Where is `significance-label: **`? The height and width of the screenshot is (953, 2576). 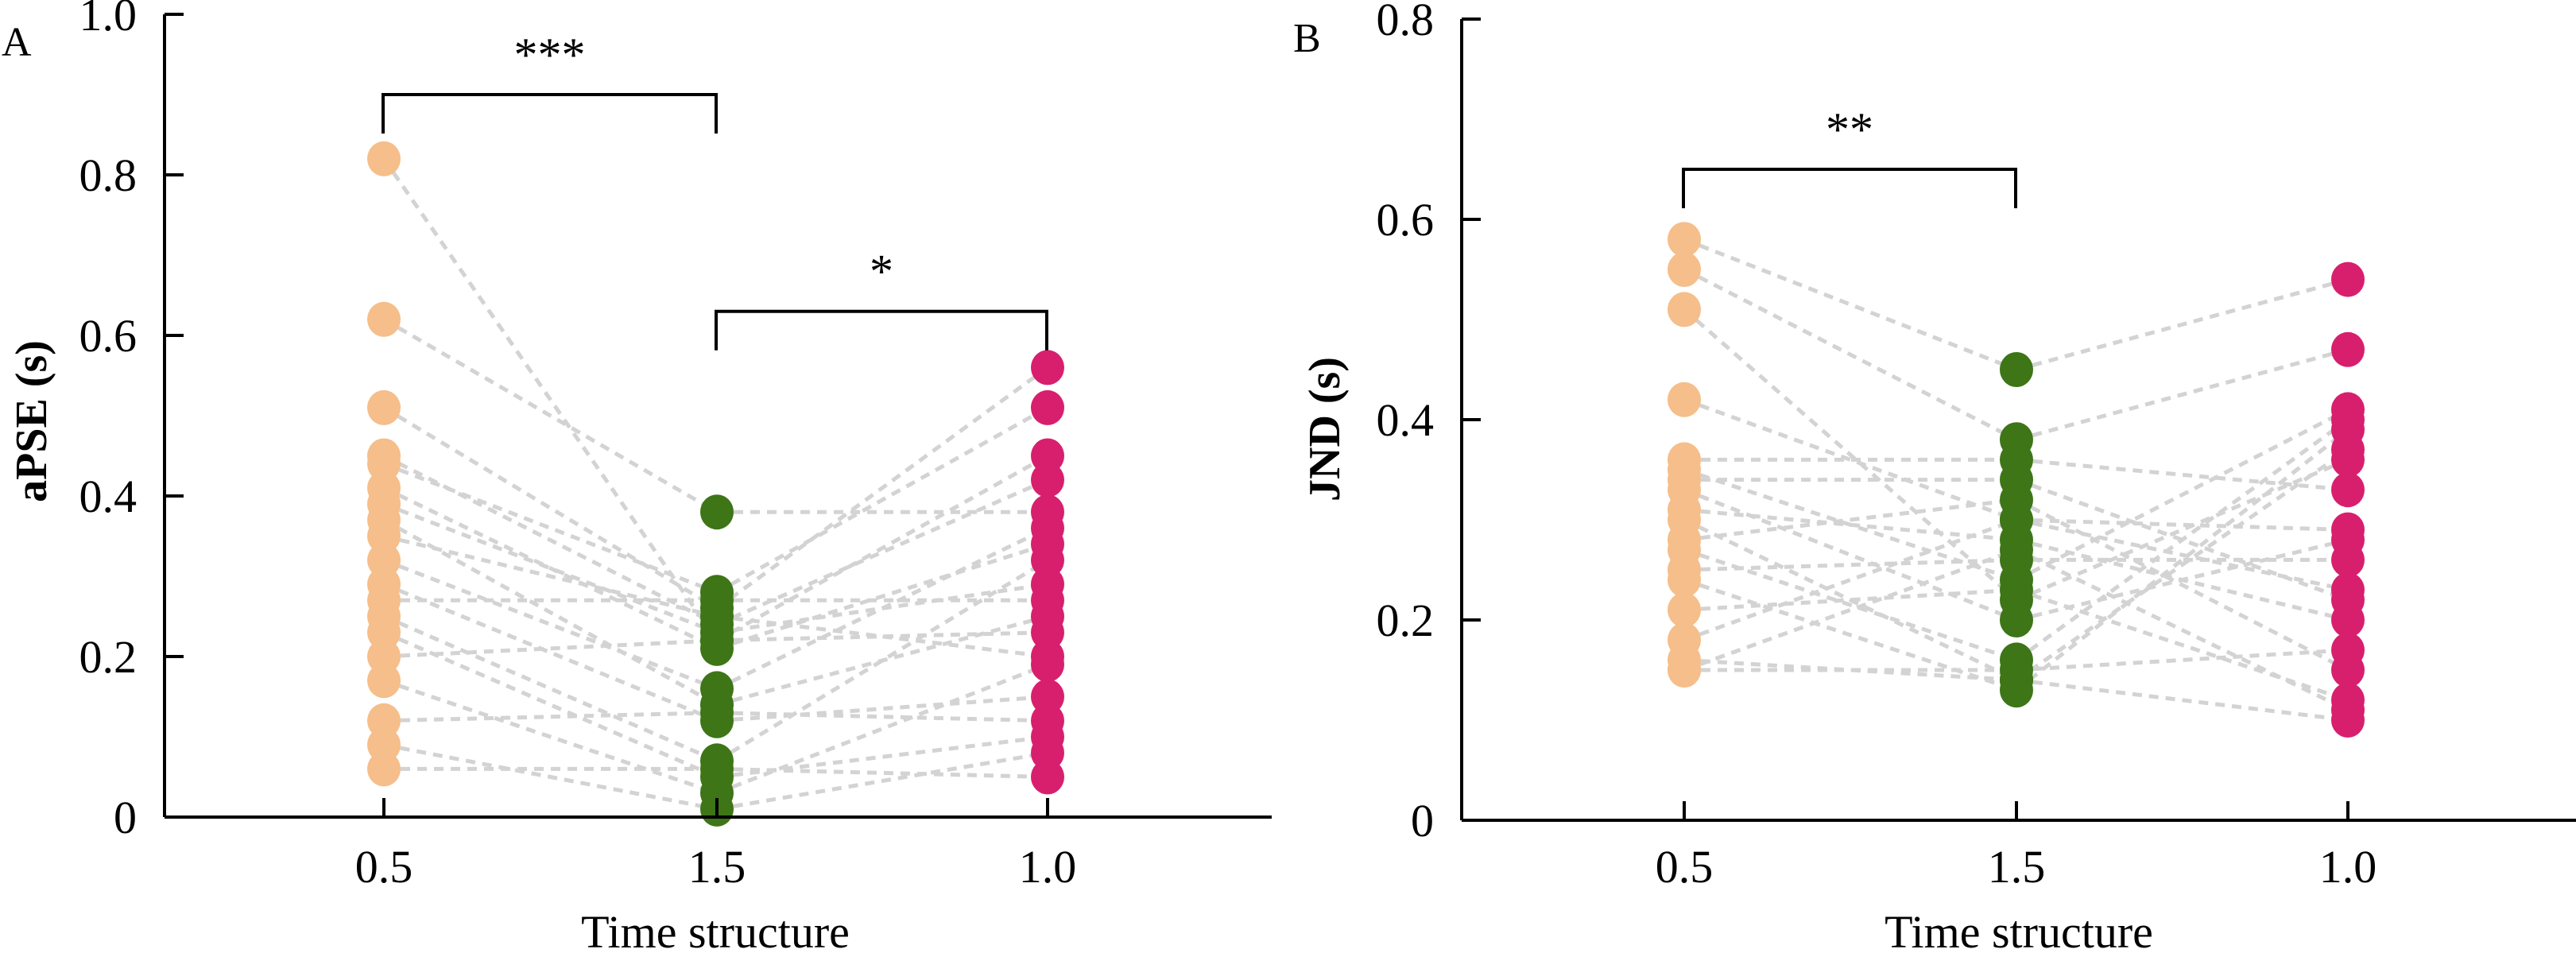
significance-label: ** is located at coordinates (1849, 129).